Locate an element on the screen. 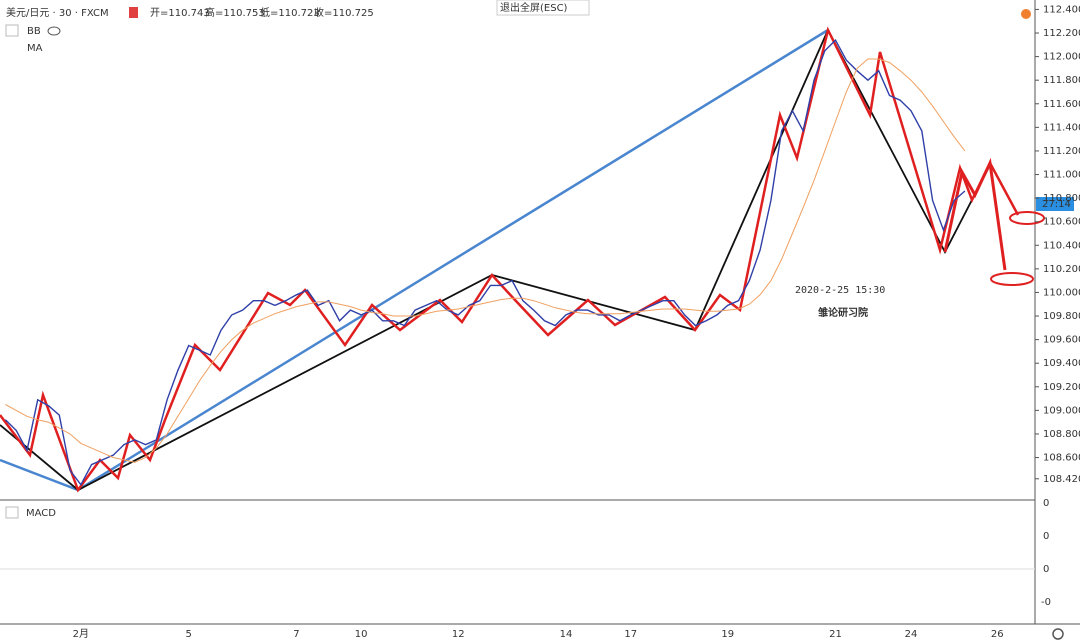  y-tick-label: 108.420 is located at coordinates (1061, 479).